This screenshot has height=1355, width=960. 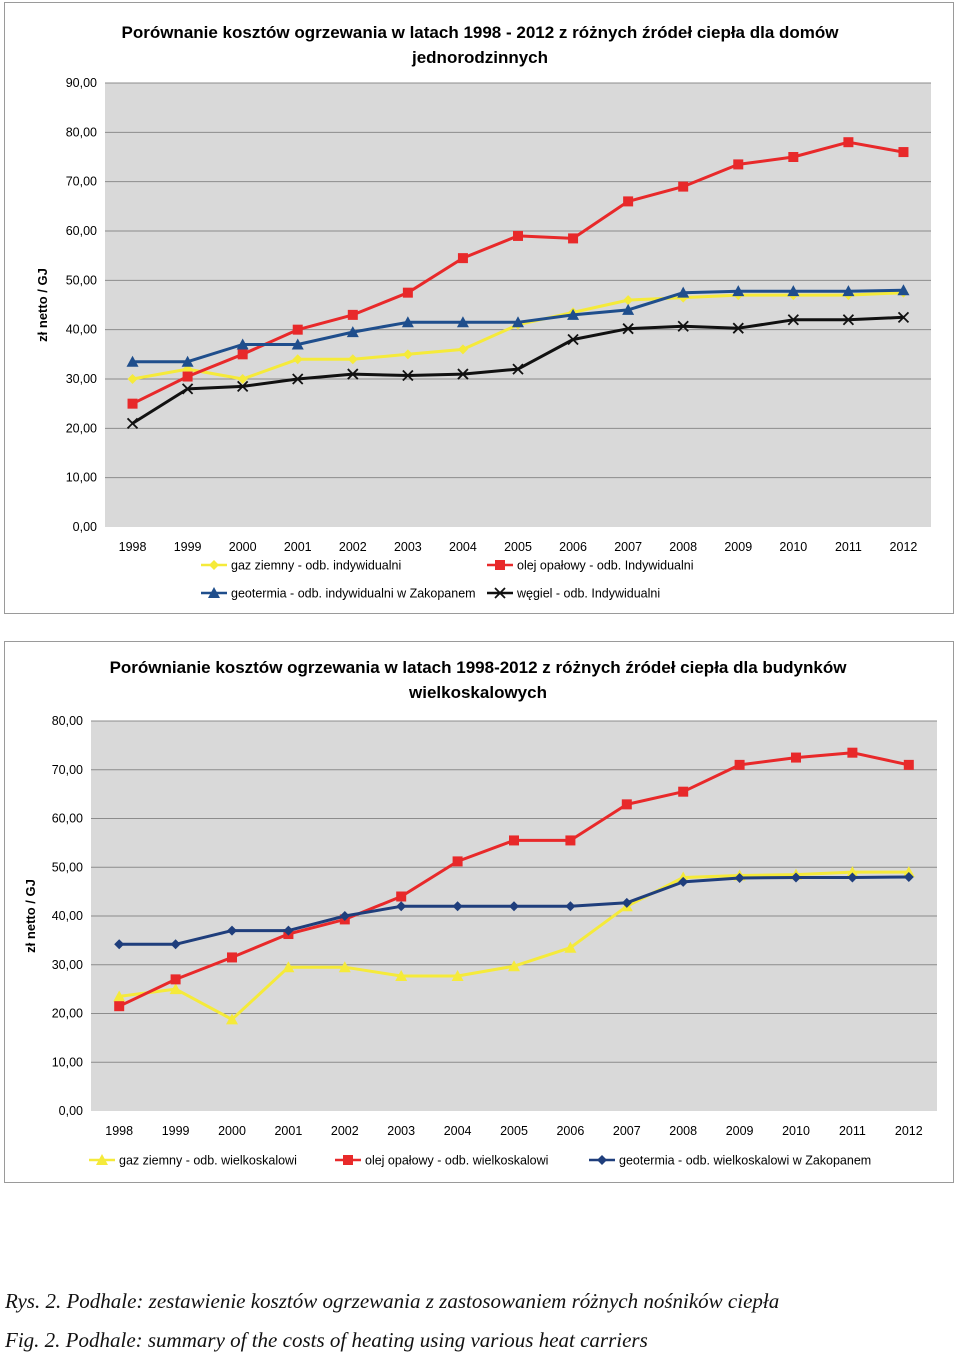 What do you see at coordinates (904, 547) in the screenshot?
I see `x-tick-label-sf-14: 2012` at bounding box center [904, 547].